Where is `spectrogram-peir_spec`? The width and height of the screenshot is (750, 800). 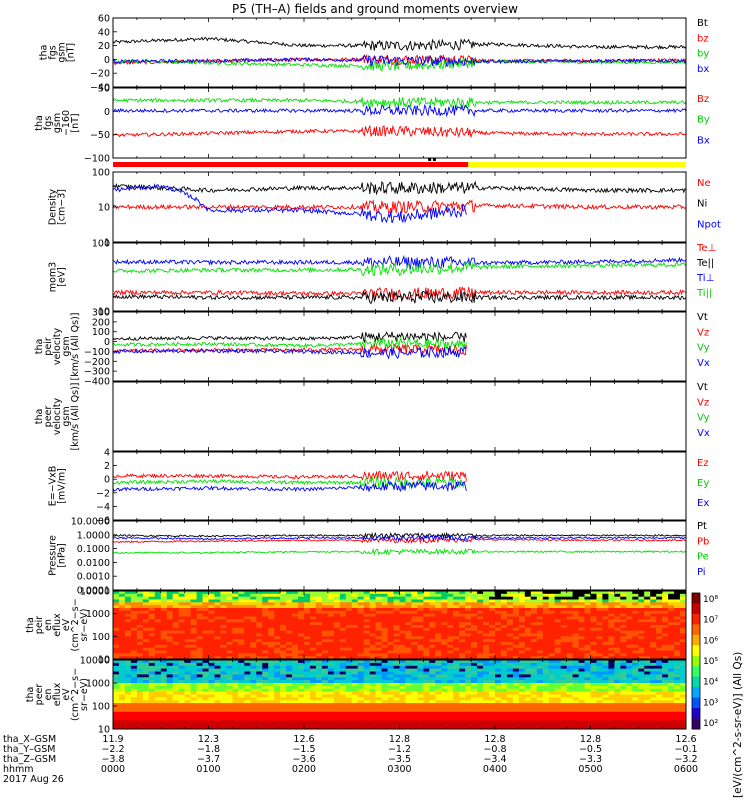
spectrogram-peir_spec is located at coordinates (400, 625).